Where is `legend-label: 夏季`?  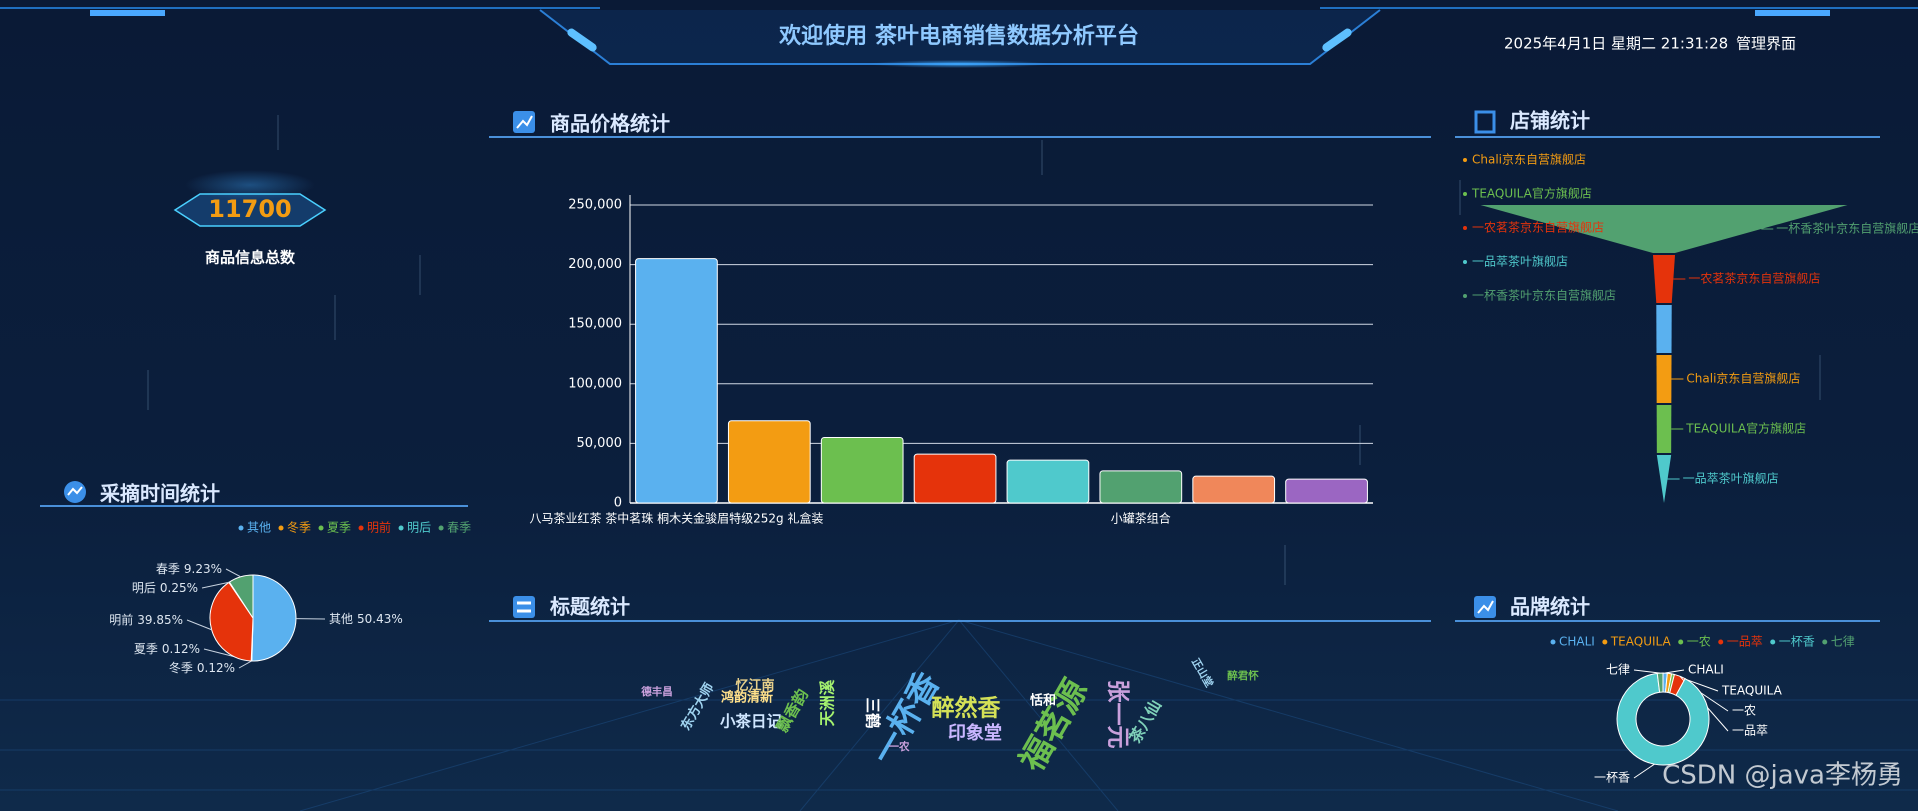 legend-label: 夏季 is located at coordinates (339, 528).